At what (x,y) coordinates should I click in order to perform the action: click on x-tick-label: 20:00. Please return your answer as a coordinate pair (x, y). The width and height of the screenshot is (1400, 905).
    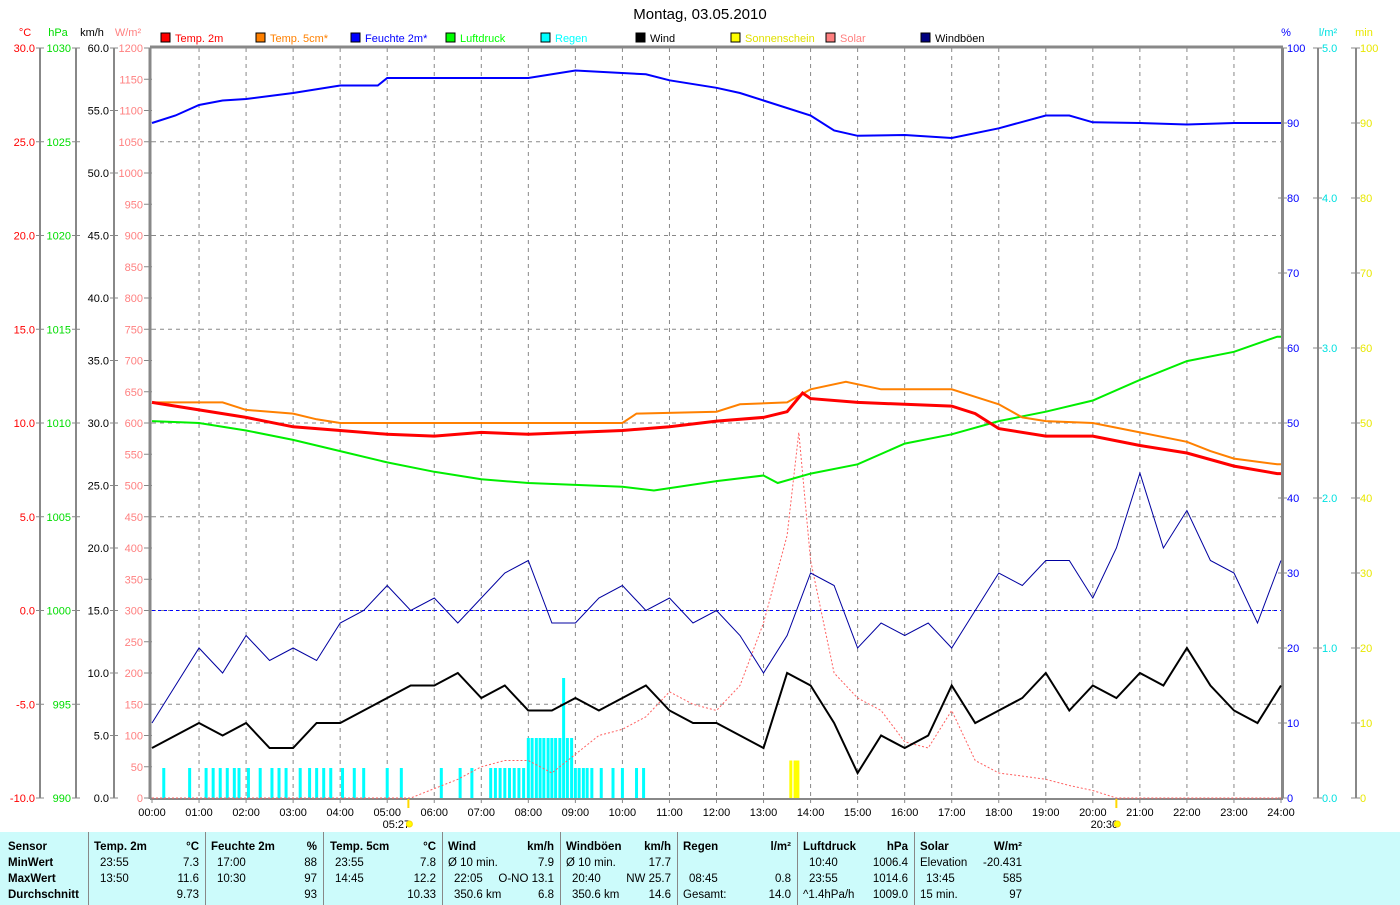
    Looking at the image, I should click on (1093, 813).